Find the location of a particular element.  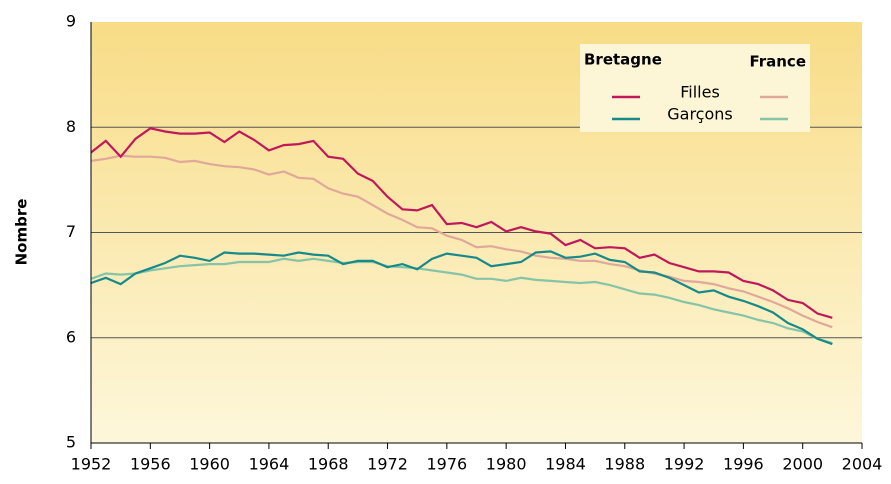

y-tick-label: 7 is located at coordinates (71, 231).